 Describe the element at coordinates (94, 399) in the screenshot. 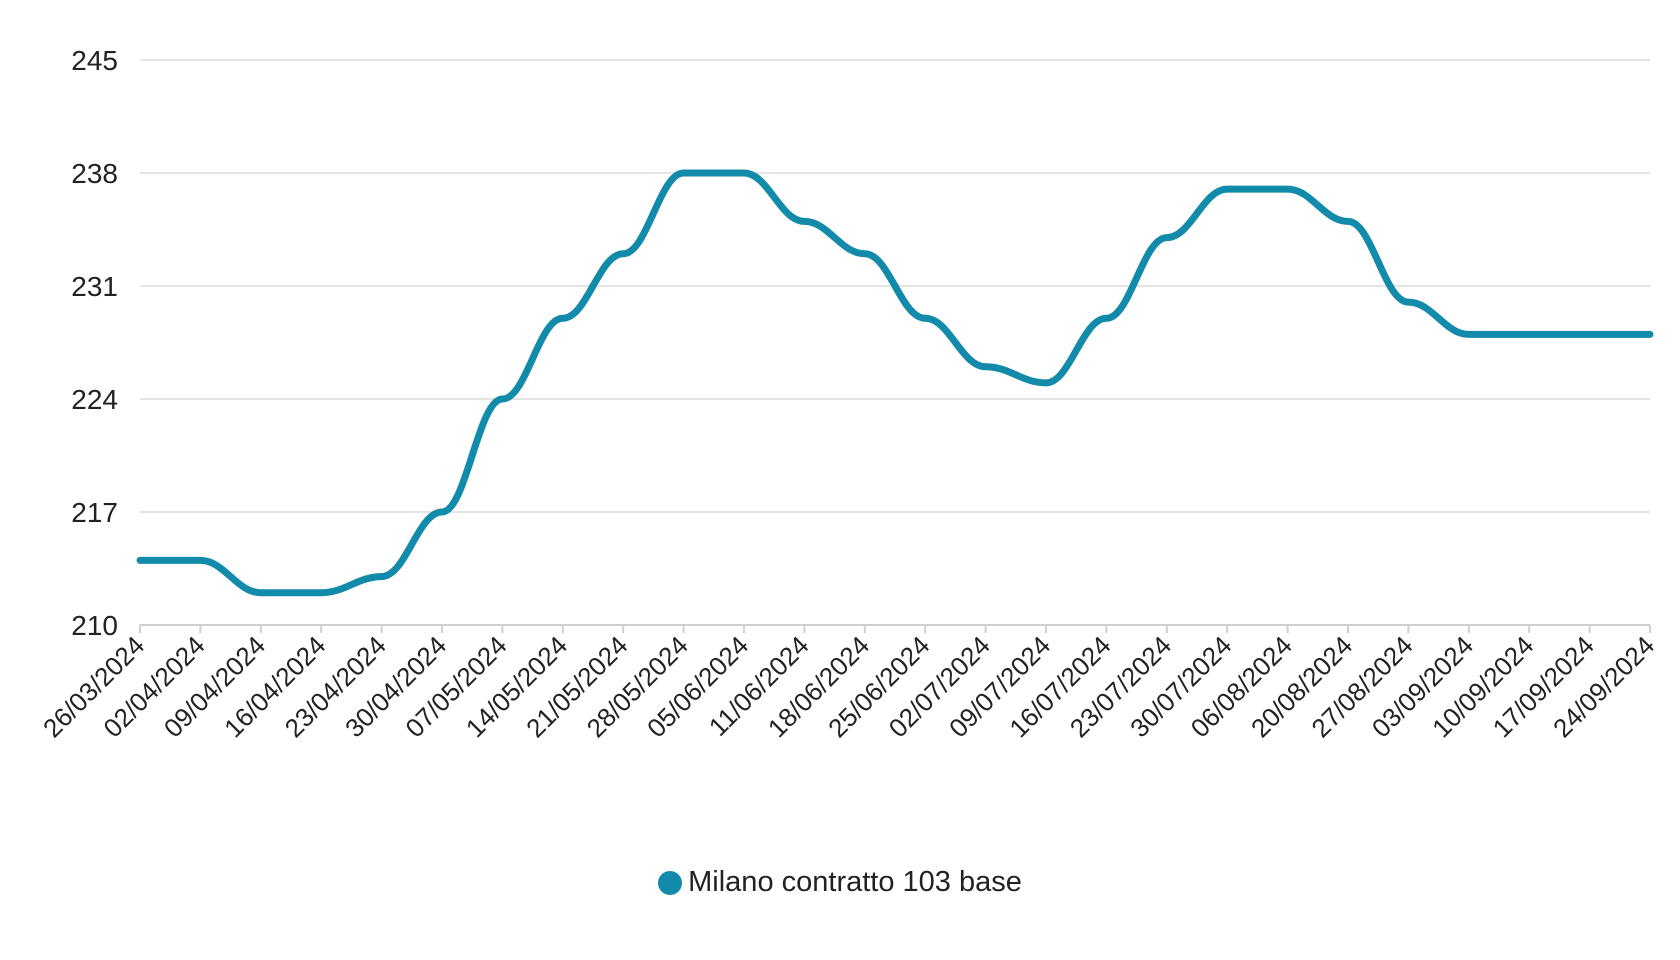

I see `y-tick-label: 224` at that location.